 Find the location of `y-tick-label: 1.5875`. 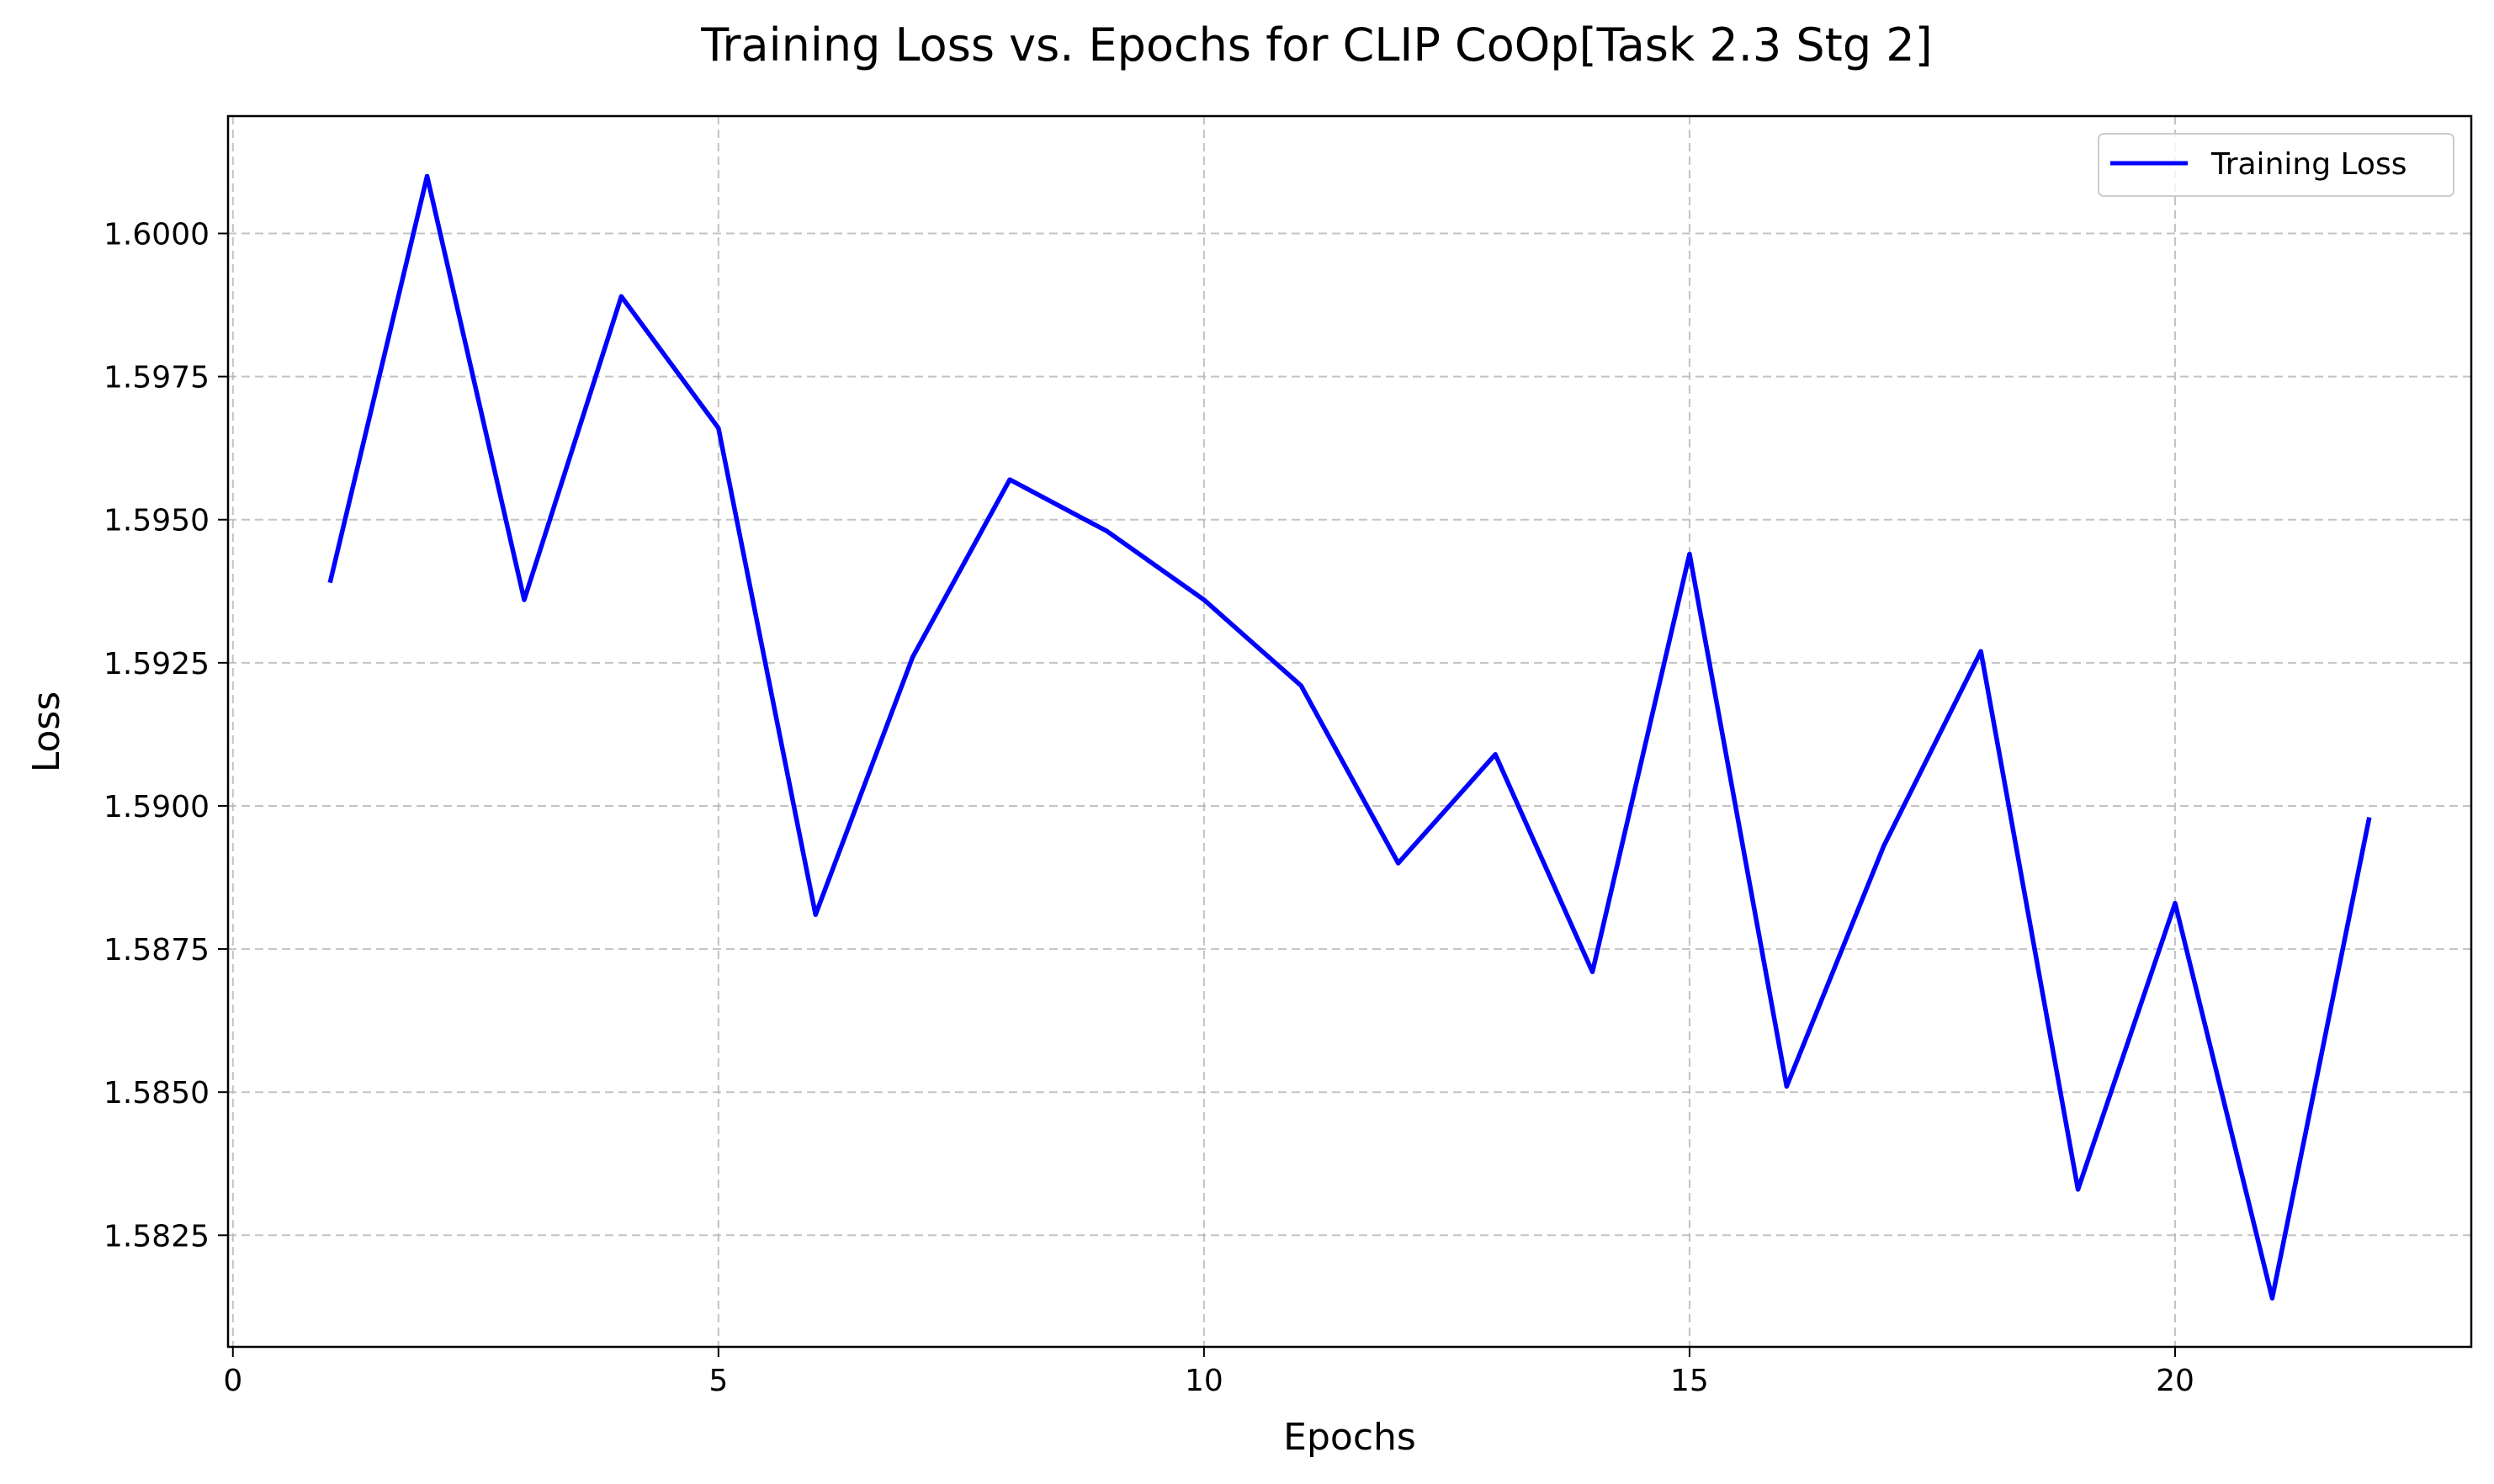

y-tick-label: 1.5875 is located at coordinates (156, 950).